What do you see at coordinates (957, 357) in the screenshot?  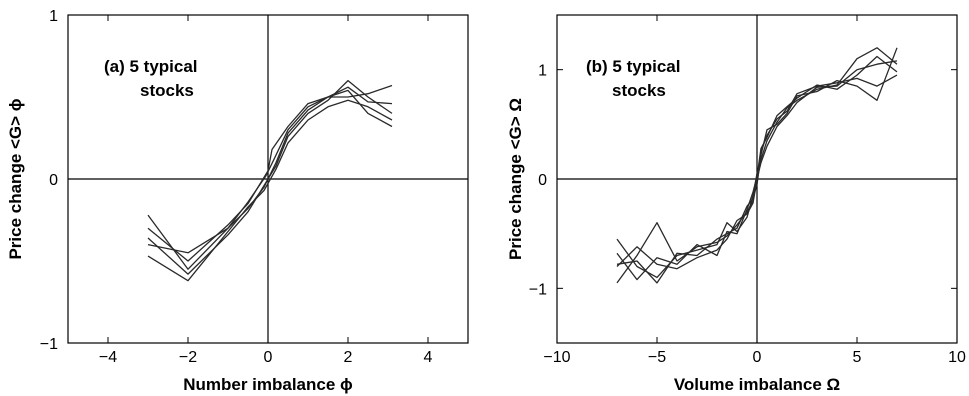 I see `x-tick-label: 10` at bounding box center [957, 357].